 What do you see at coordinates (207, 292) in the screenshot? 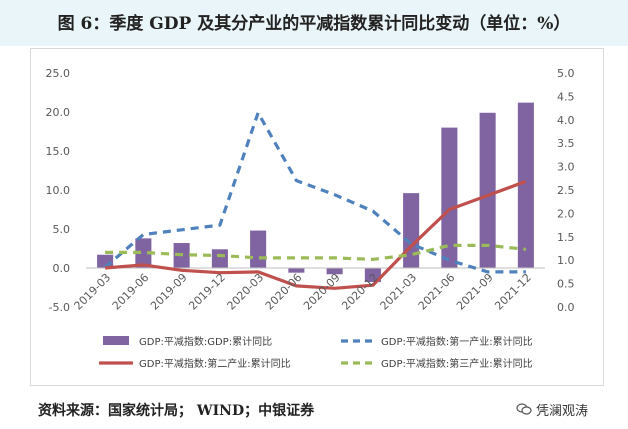
I see `category-tick-label: 2019-12` at bounding box center [207, 292].